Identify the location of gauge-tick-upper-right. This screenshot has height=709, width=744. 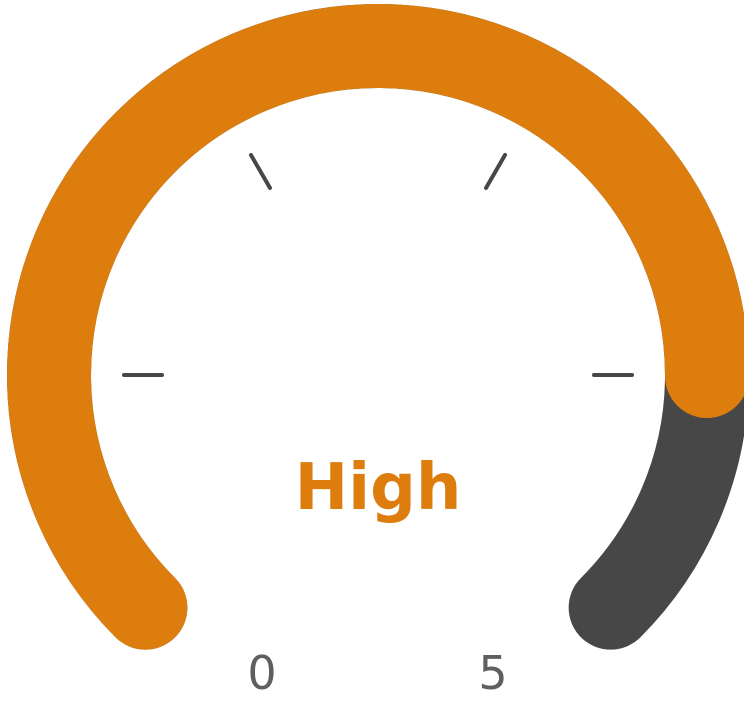
(495, 171).